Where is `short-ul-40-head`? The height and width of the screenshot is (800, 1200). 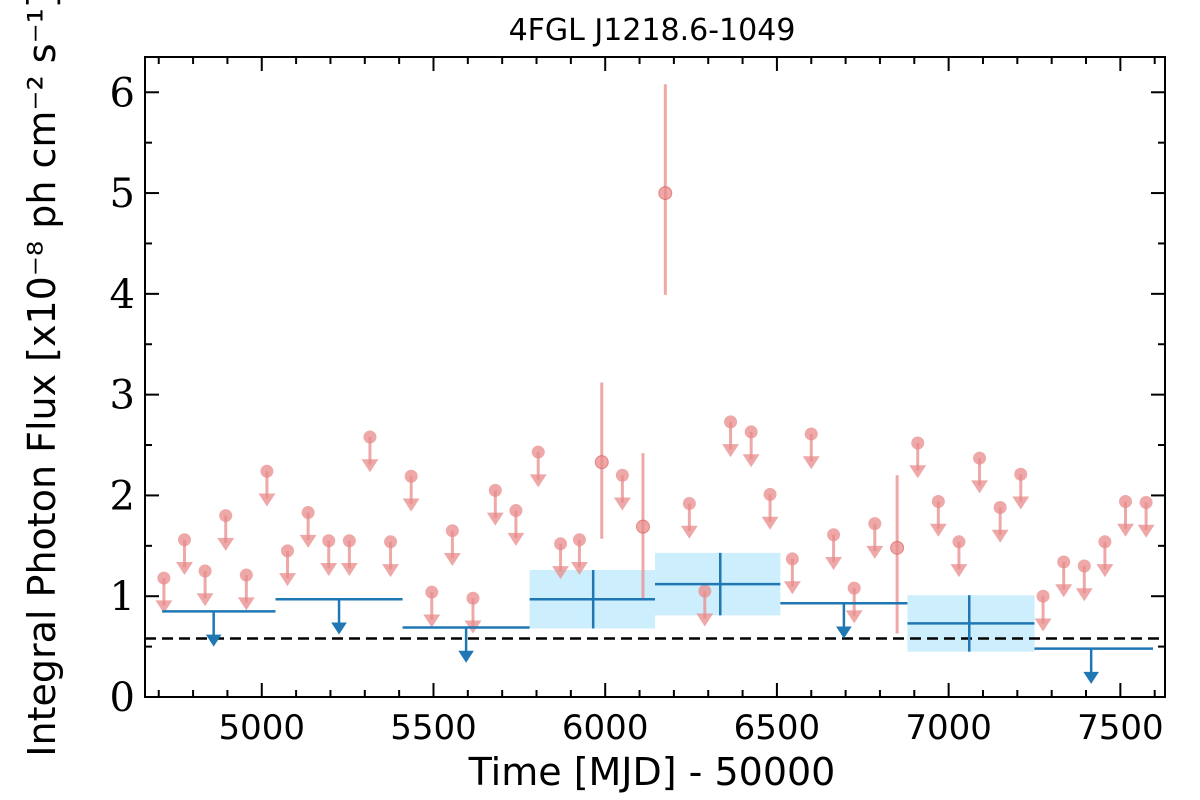 short-ul-40-head is located at coordinates (1084, 595).